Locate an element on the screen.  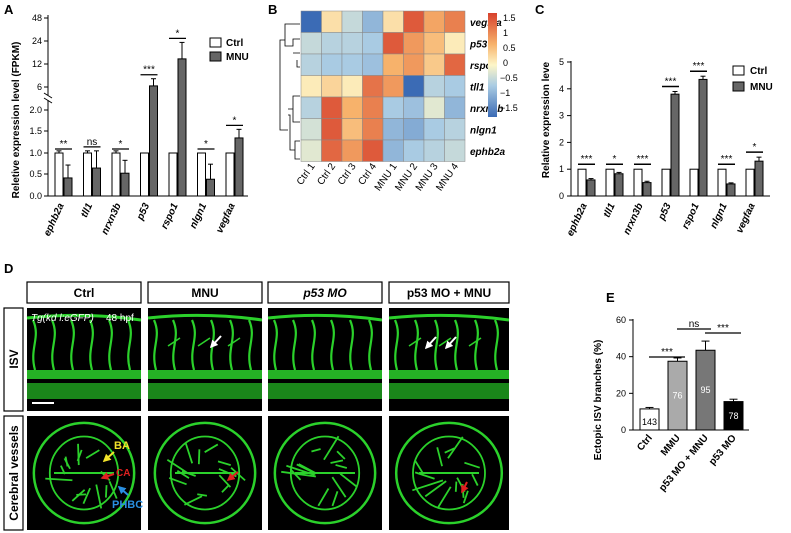
head-outline-vessel is located at coordinates (325, 473).